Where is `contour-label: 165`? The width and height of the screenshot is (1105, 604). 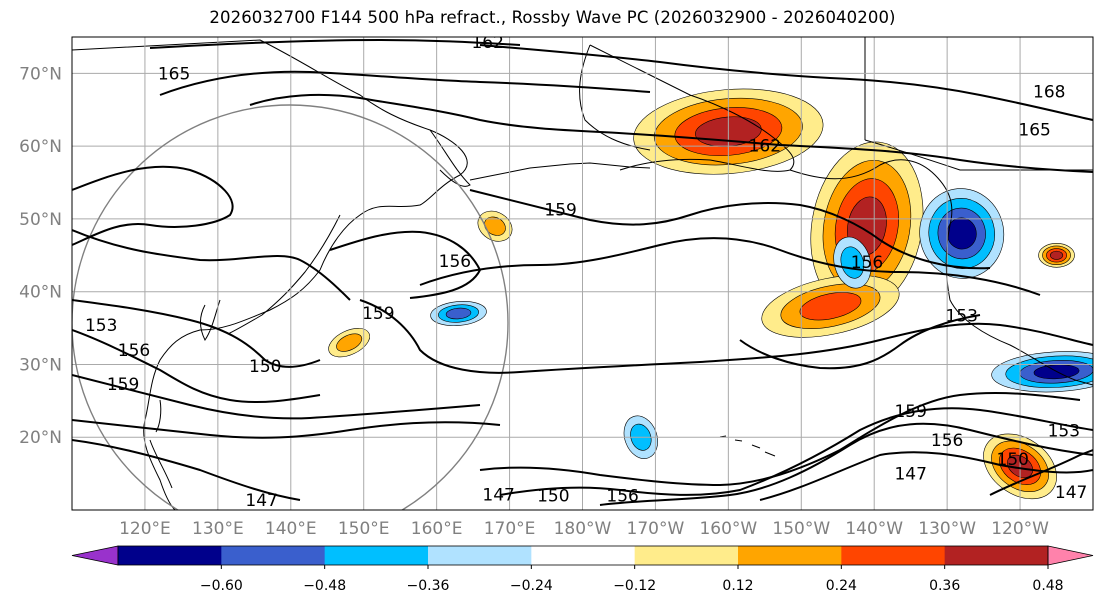 contour-label: 165 is located at coordinates (174, 74).